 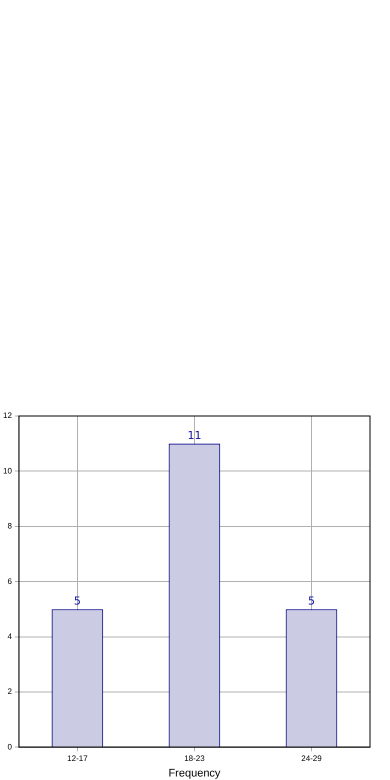 I want to click on y-tick-label: 8, so click(x=9, y=526).